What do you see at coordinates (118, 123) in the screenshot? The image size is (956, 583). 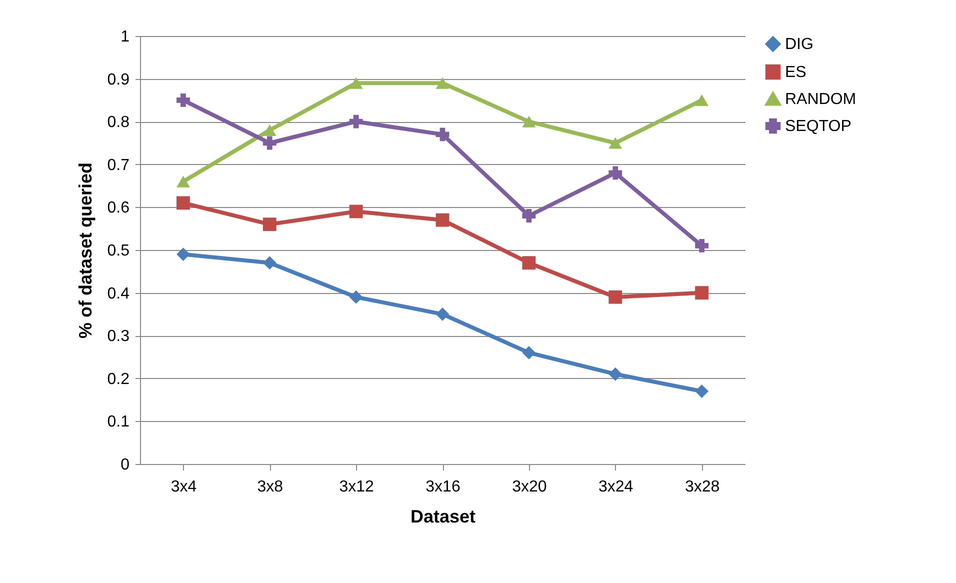 I see `y-tick-label: 0.8` at bounding box center [118, 123].